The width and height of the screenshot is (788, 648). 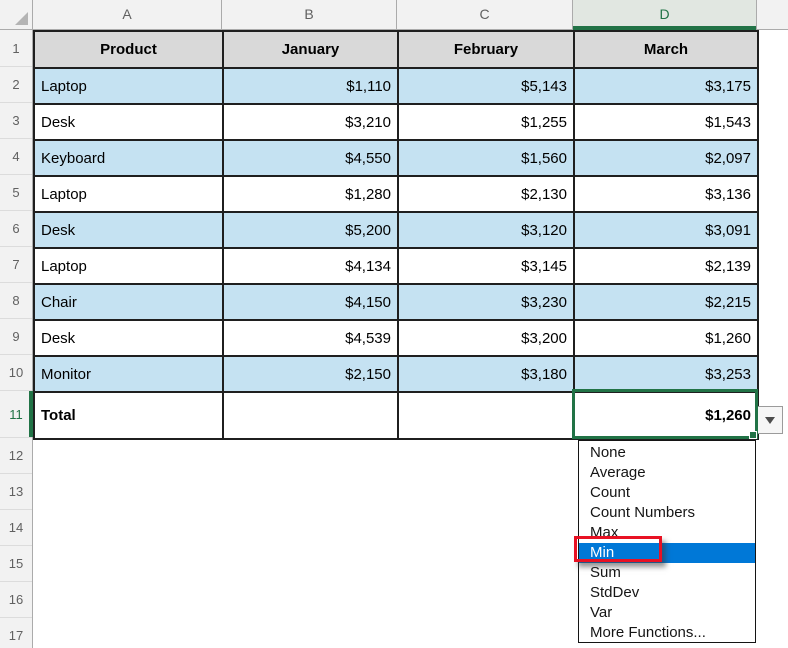 What do you see at coordinates (486, 49) in the screenshot?
I see `column-title-february: February` at bounding box center [486, 49].